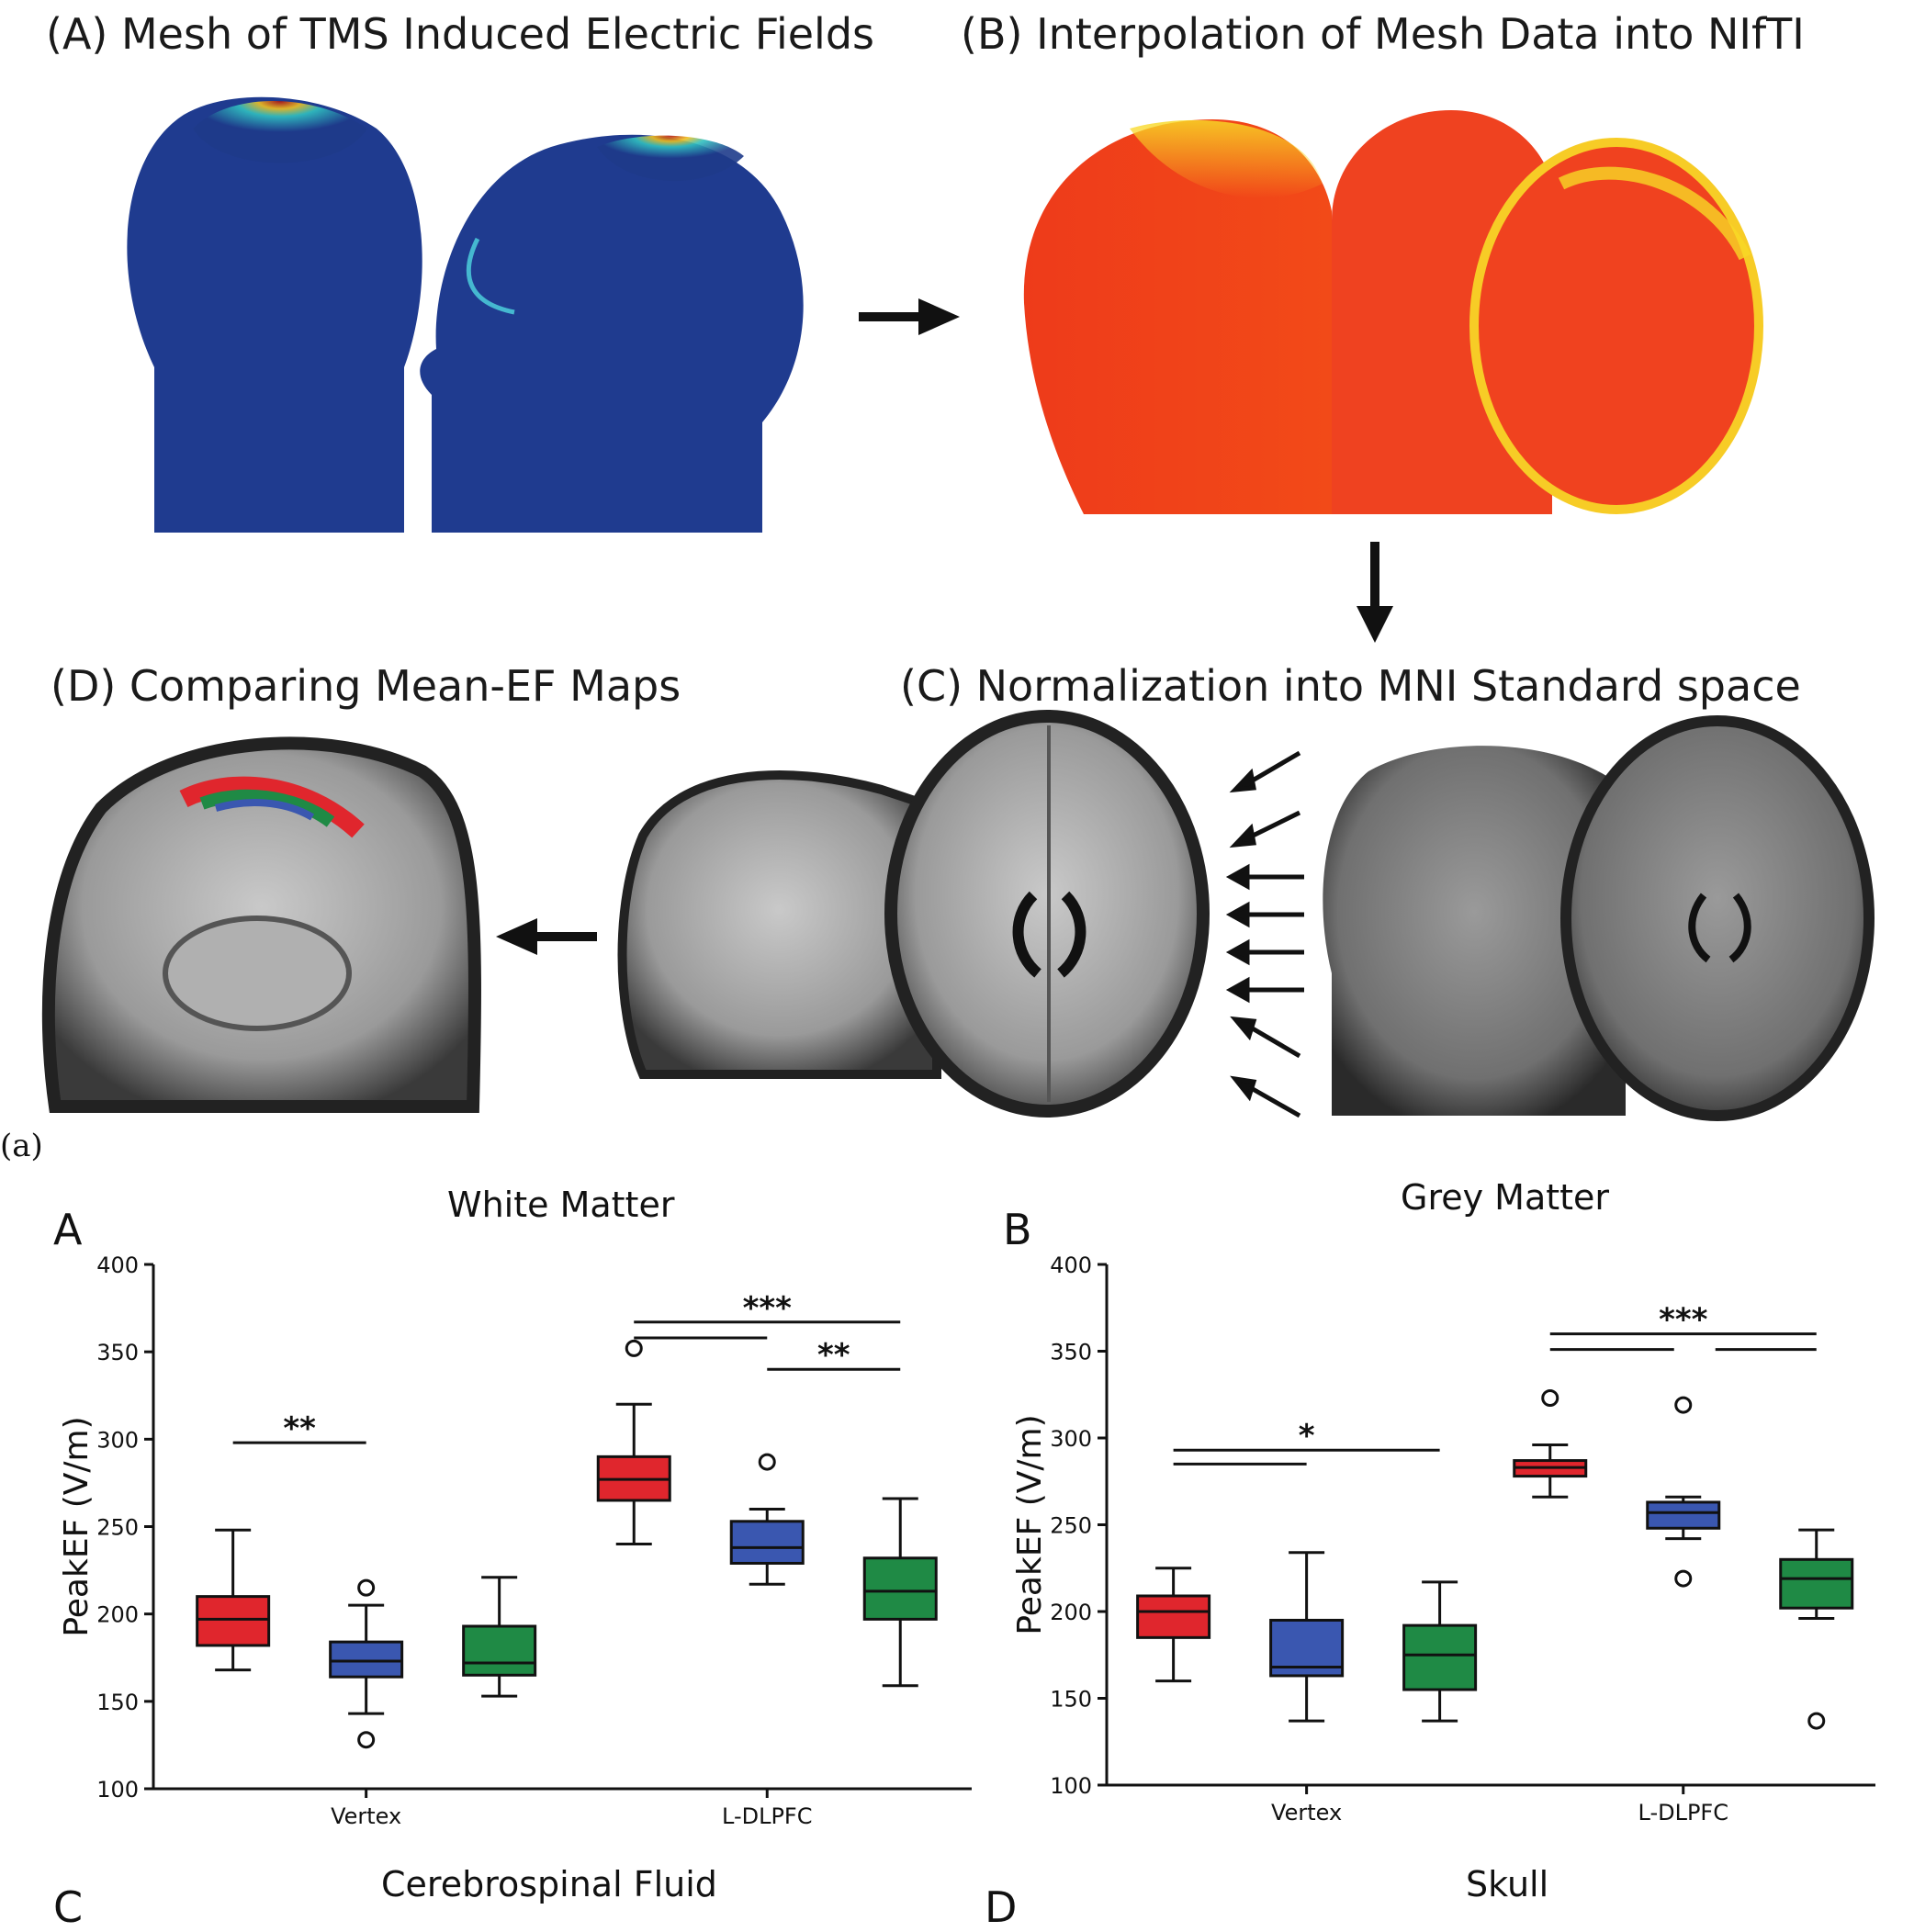  I want to click on panel-d-sagittal-brain, so click(261, 924).